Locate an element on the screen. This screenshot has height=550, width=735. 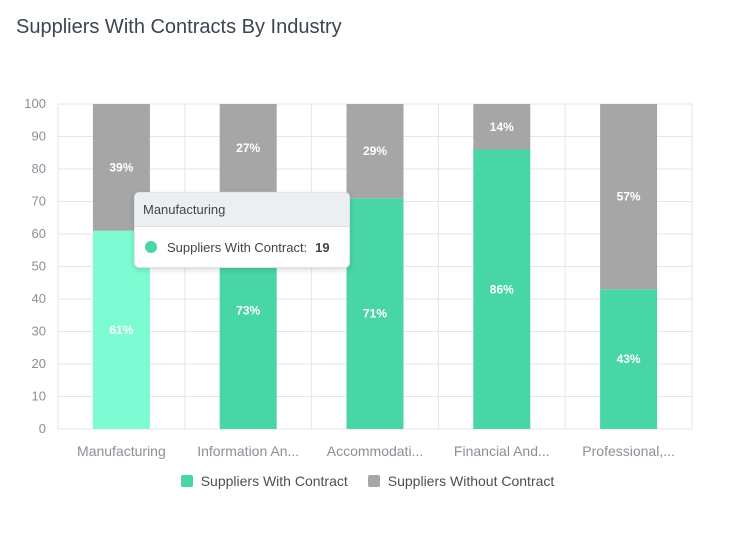
y-axis-ticks: 0 10 20 30 40 50 60 70 80 90 100 is located at coordinates (35, 266).